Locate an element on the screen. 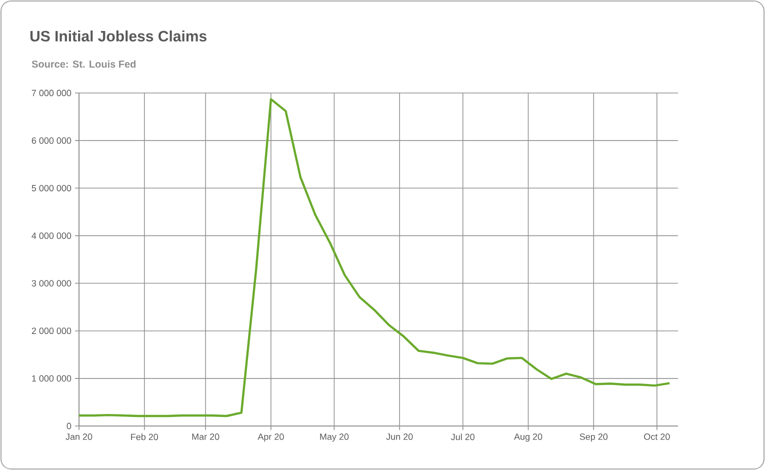 The width and height of the screenshot is (765, 470). chart-title: US Initial Jobless Claims is located at coordinates (118, 36).